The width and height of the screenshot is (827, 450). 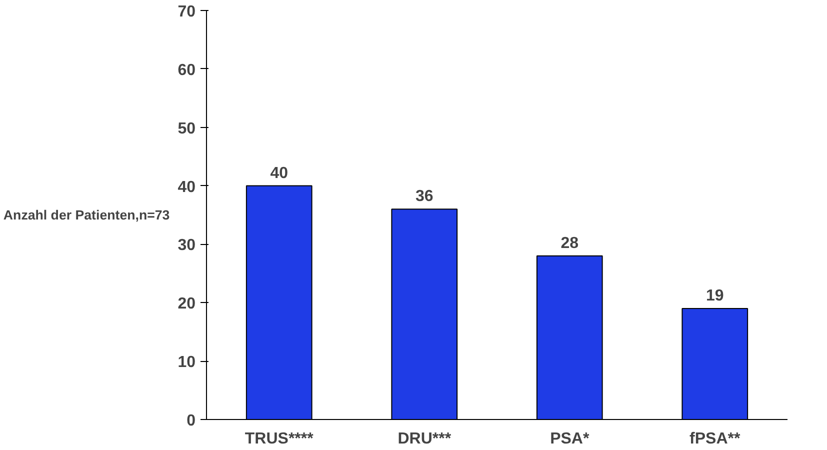 I want to click on x-tick-label: PSA*, so click(x=570, y=439).